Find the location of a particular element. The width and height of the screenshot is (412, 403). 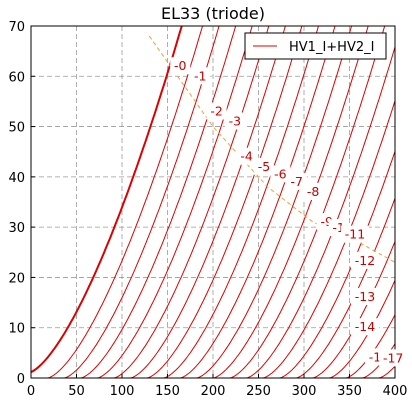

curve-label: -12 is located at coordinates (365, 260).